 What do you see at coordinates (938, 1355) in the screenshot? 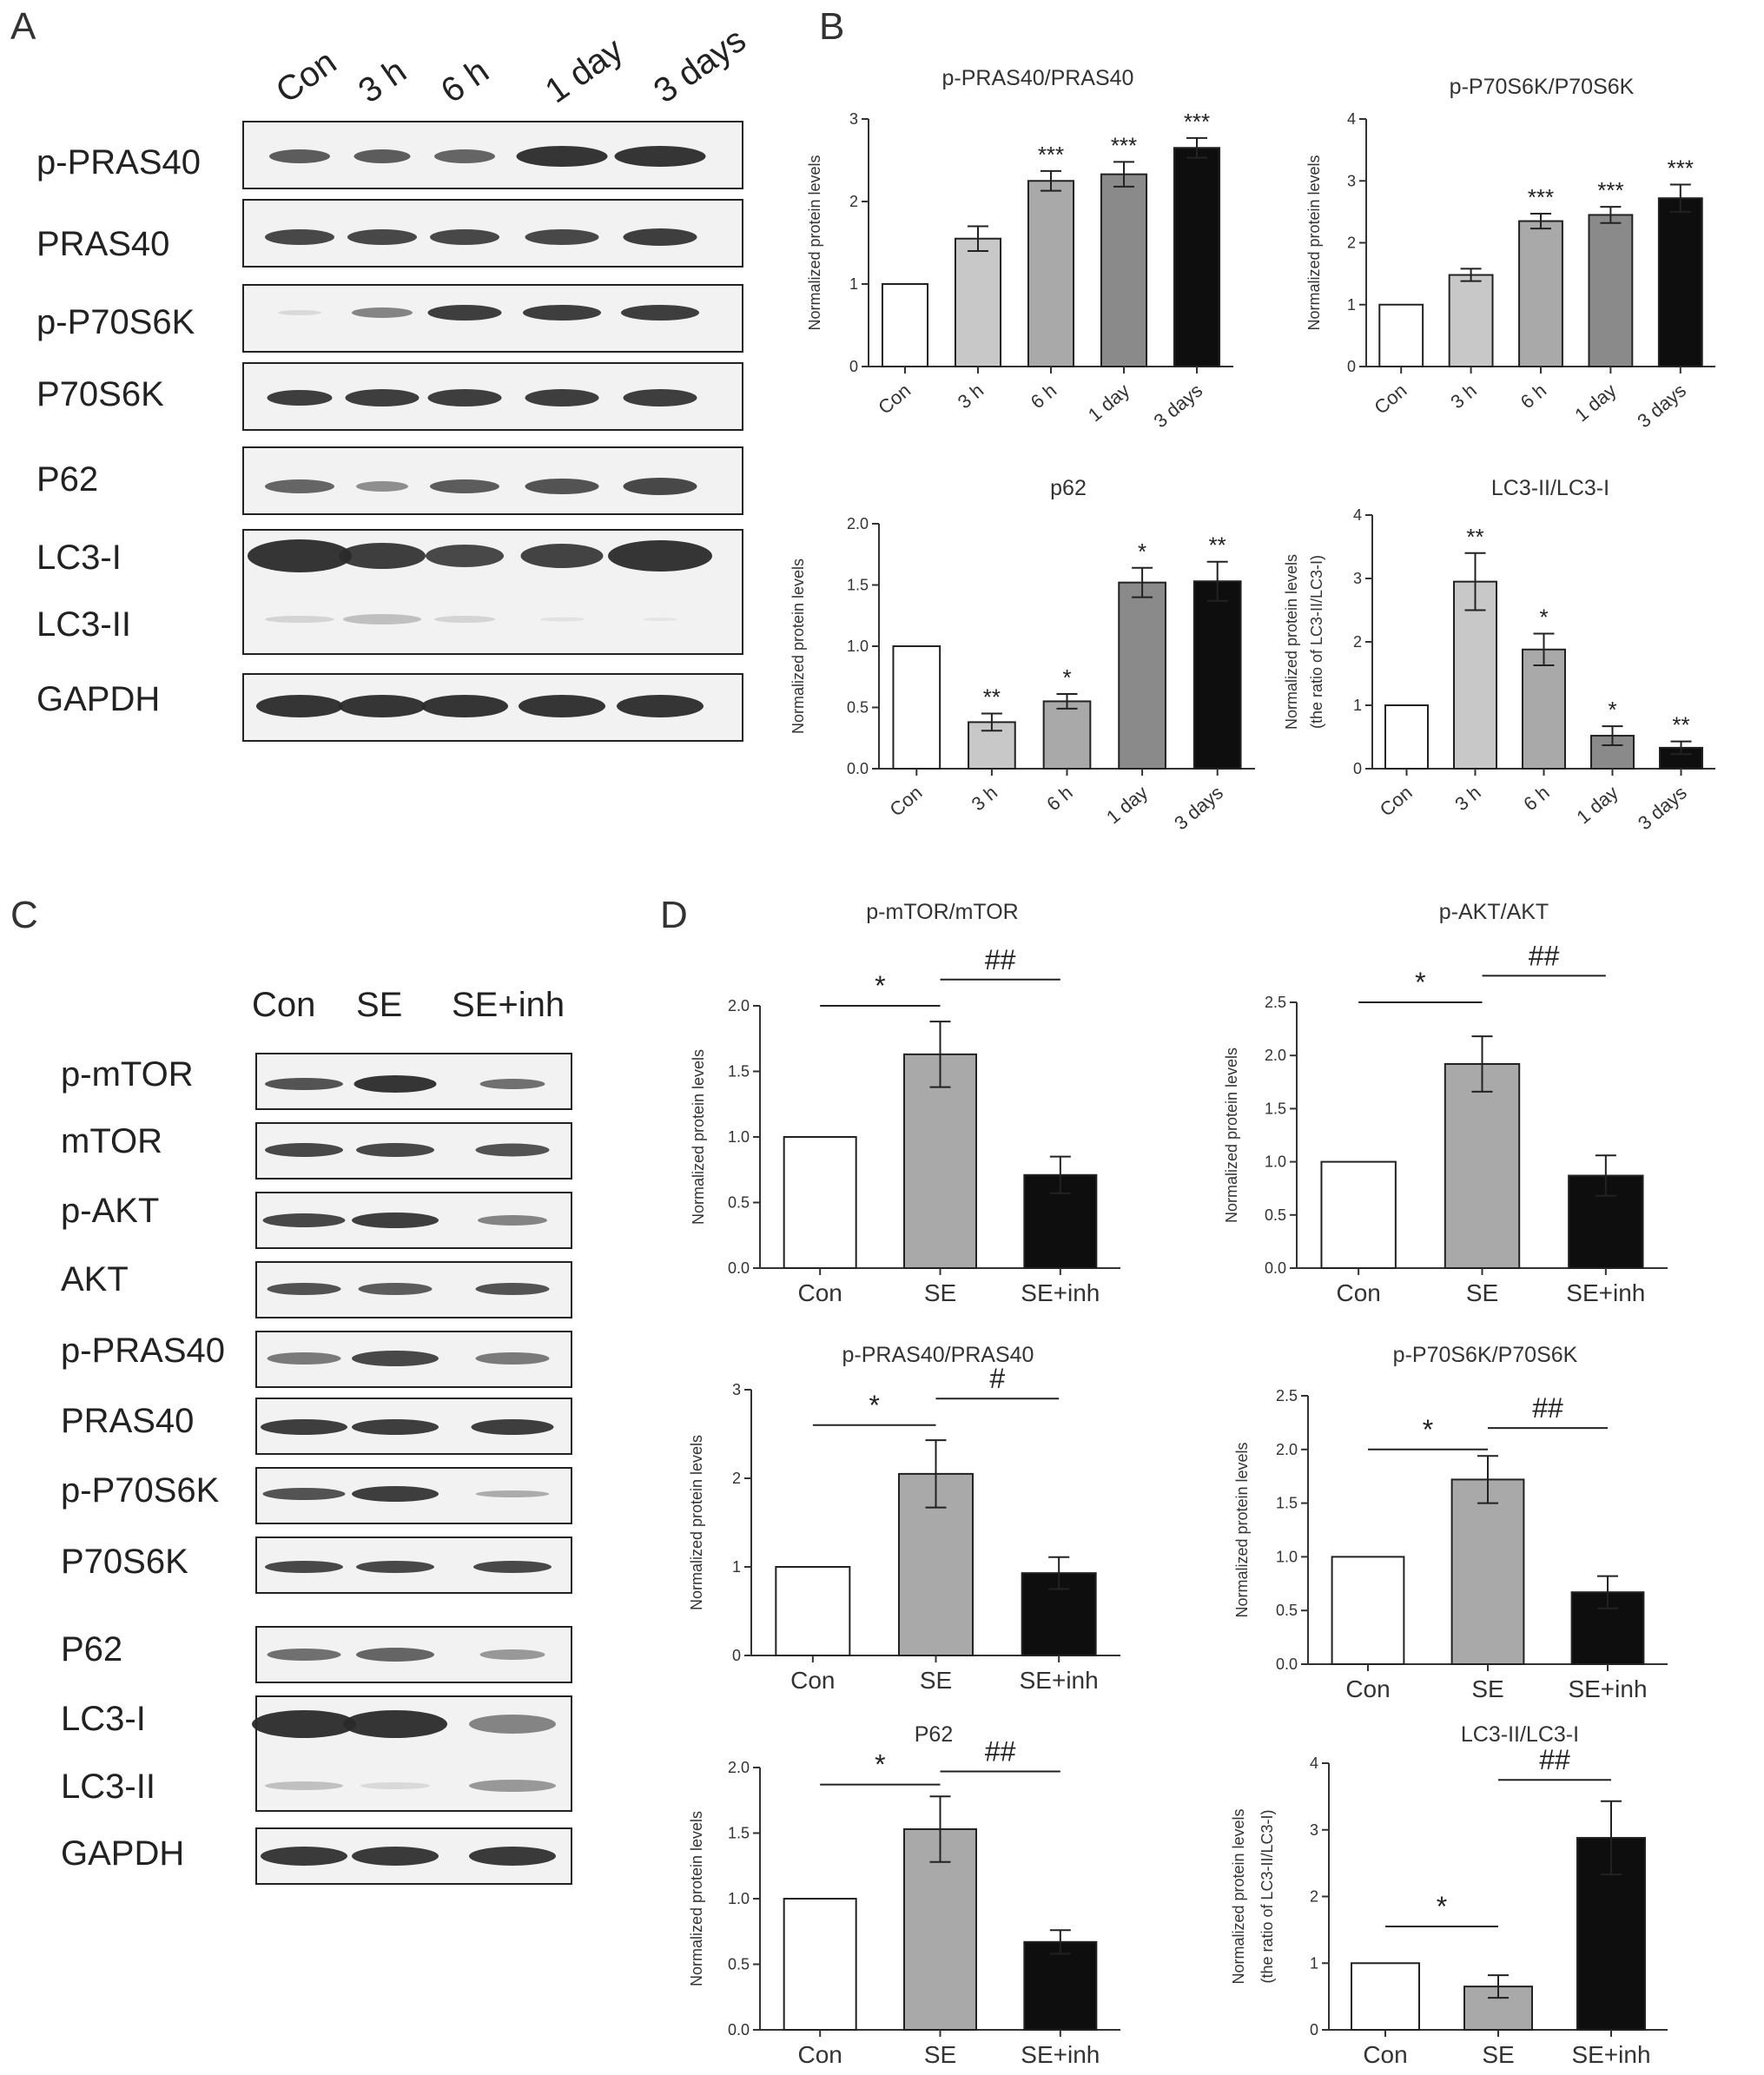
I see `chart-title: p-PRAS40/PRAS40` at bounding box center [938, 1355].